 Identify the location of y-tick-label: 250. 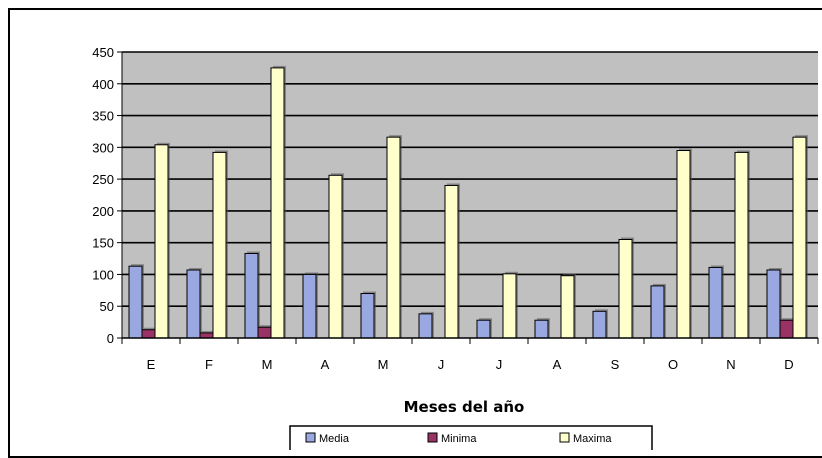
(103, 179).